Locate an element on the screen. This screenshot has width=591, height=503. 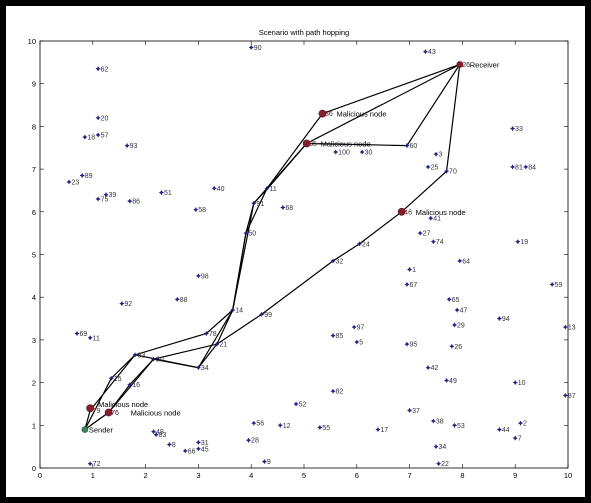
x-tick-label: 2 is located at coordinates (146, 475).